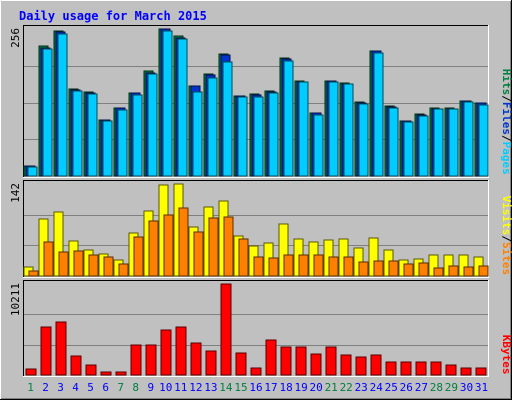  Describe the element at coordinates (315, 387) in the screenshot. I see `x-tick-label: 20` at that location.